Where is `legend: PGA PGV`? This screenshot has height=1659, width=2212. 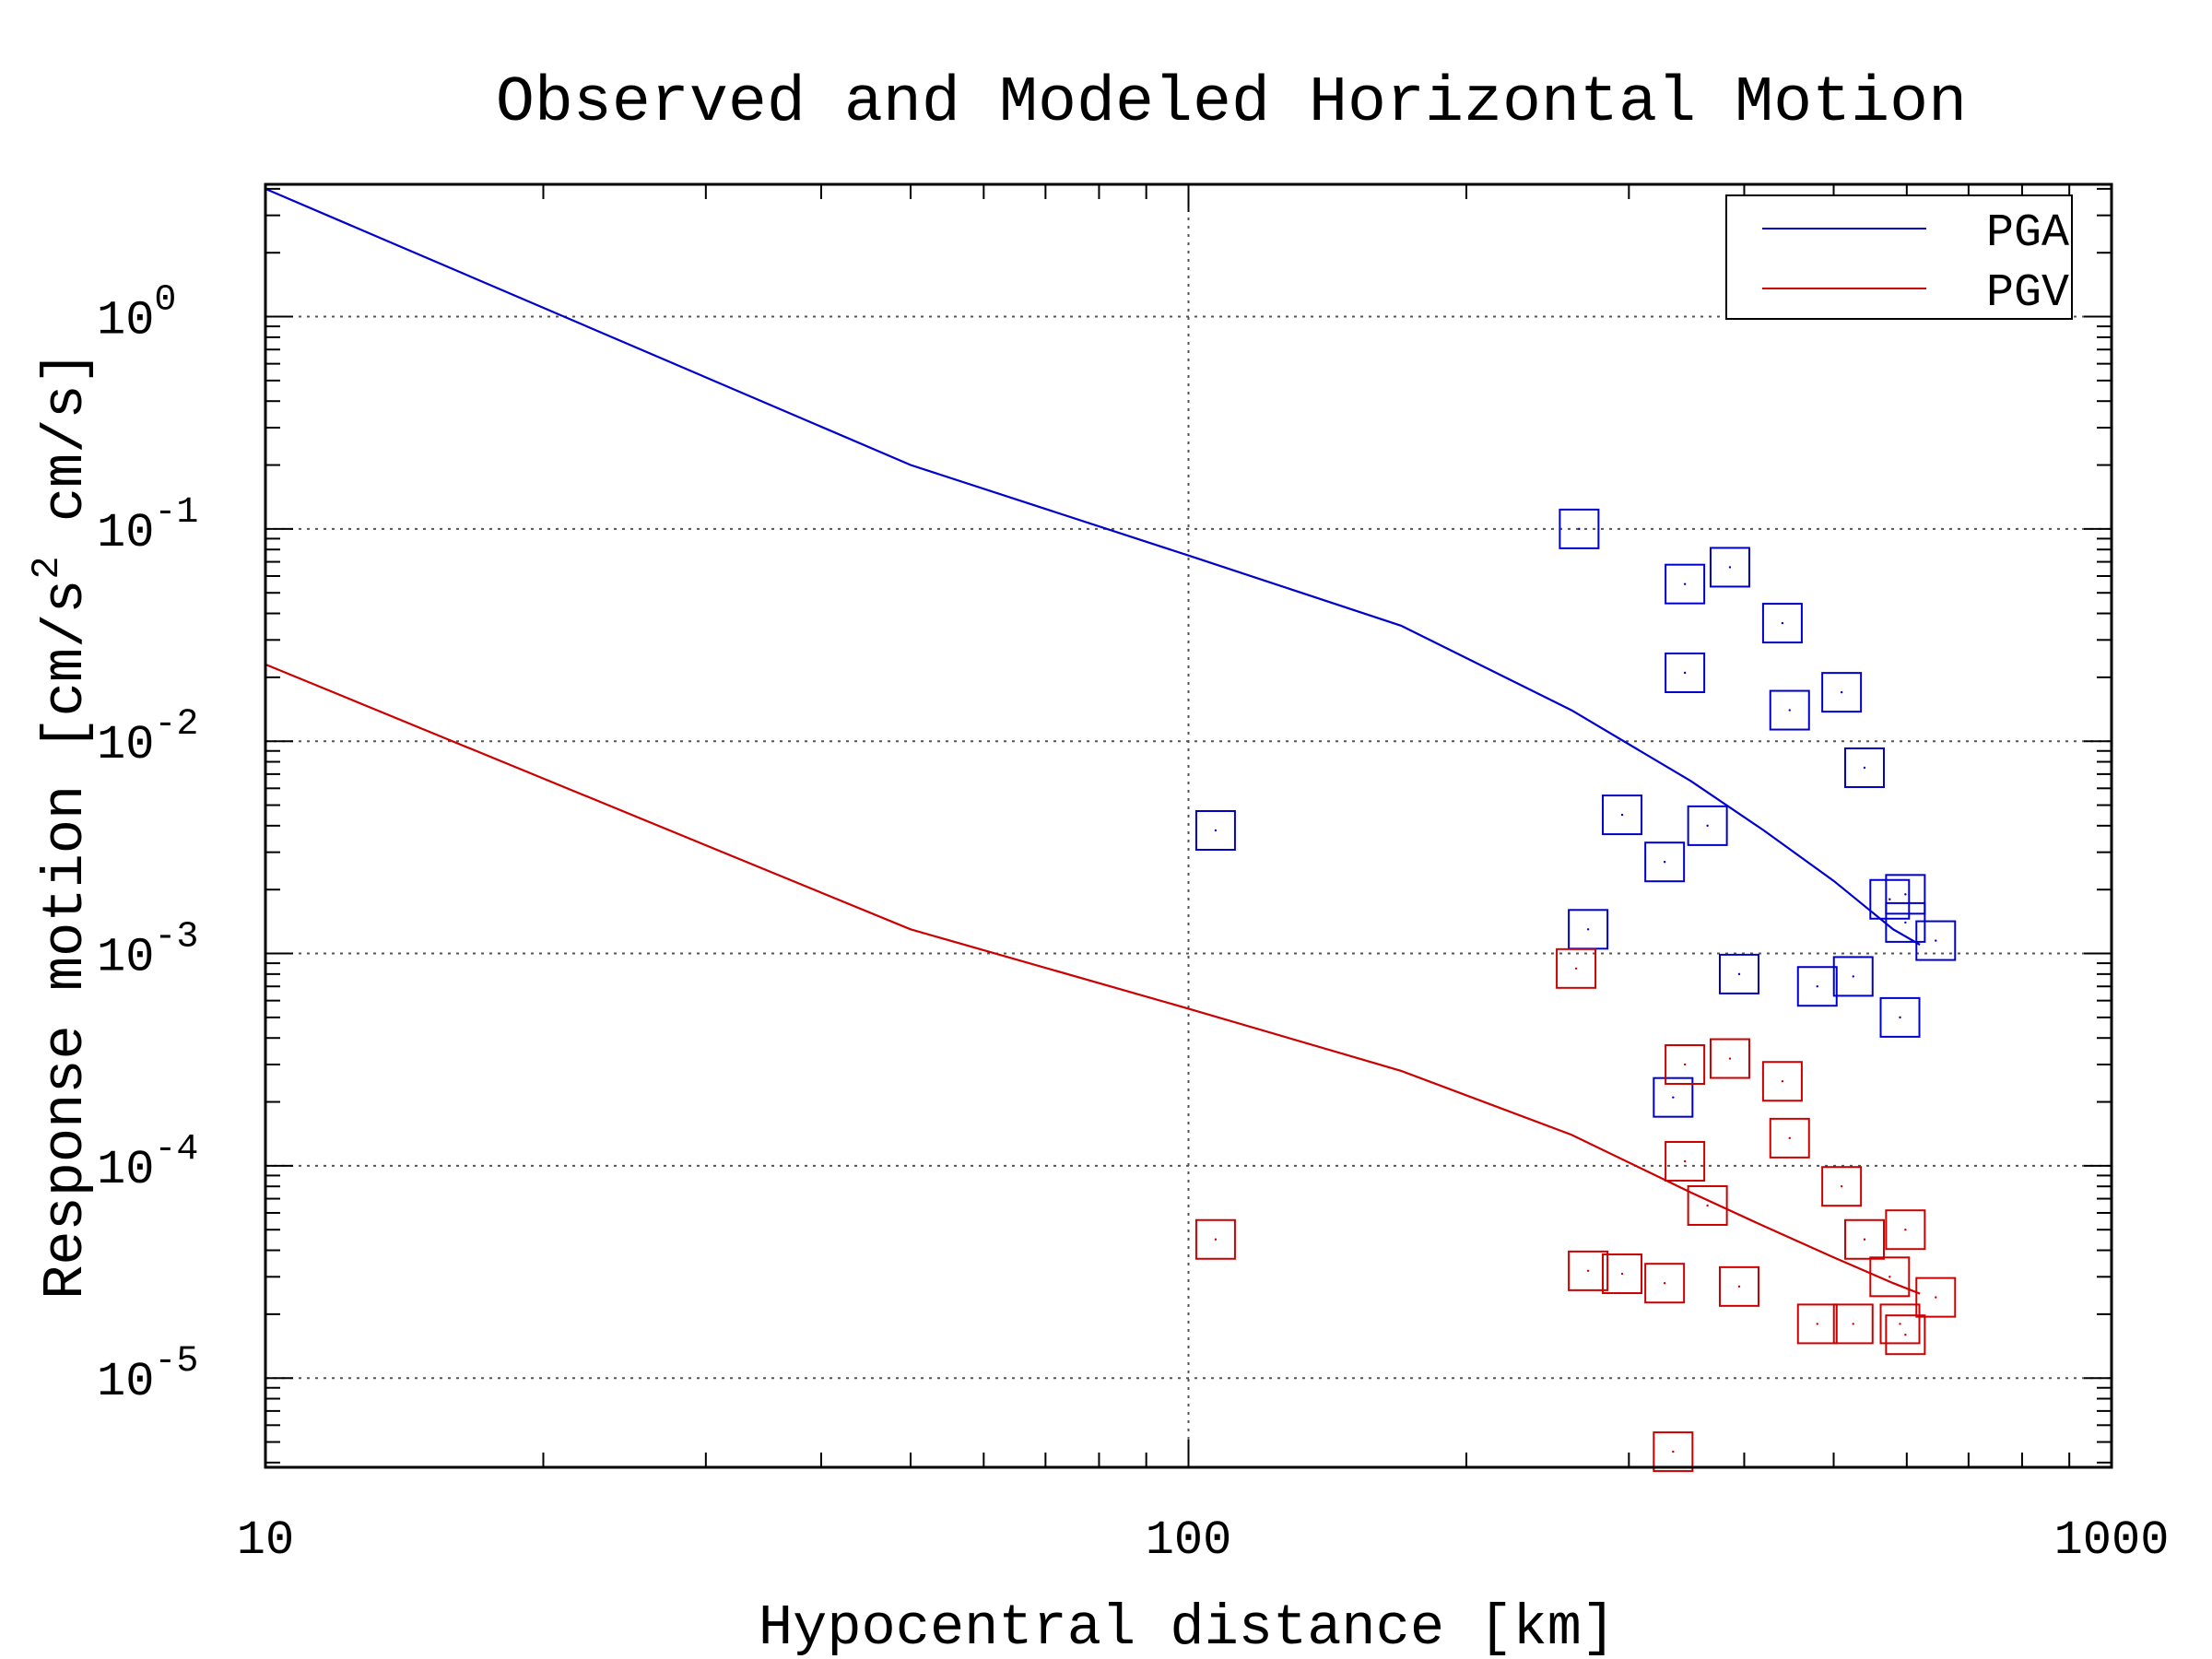
legend: PGA PGV is located at coordinates (1899, 257).